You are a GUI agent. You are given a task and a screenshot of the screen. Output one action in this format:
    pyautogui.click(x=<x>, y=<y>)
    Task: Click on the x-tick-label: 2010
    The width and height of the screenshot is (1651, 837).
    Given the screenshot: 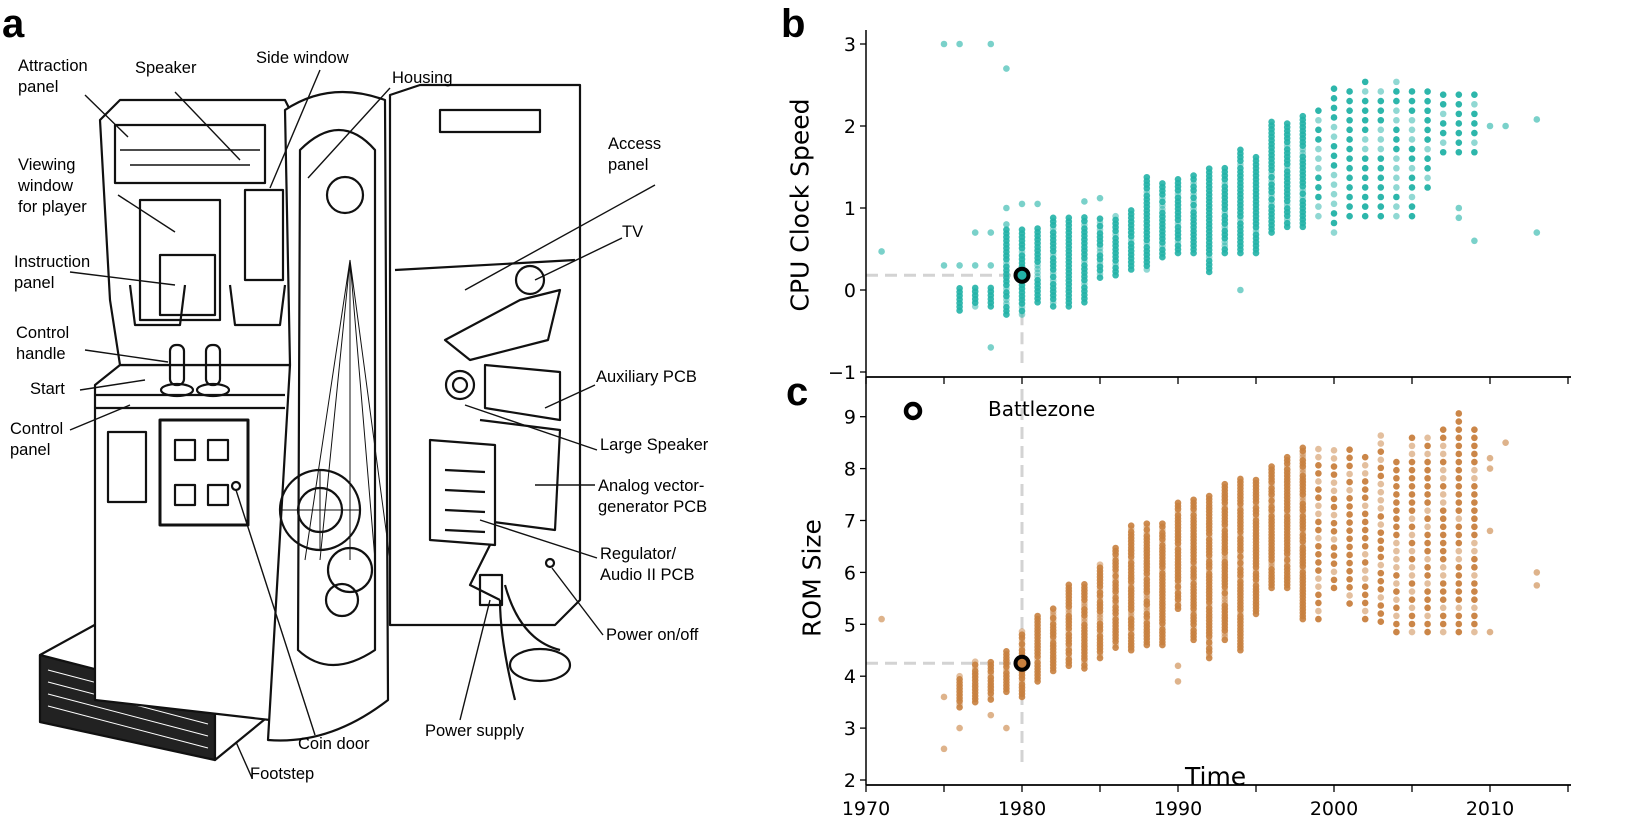 What is the action you would take?
    pyautogui.click(x=1490, y=809)
    